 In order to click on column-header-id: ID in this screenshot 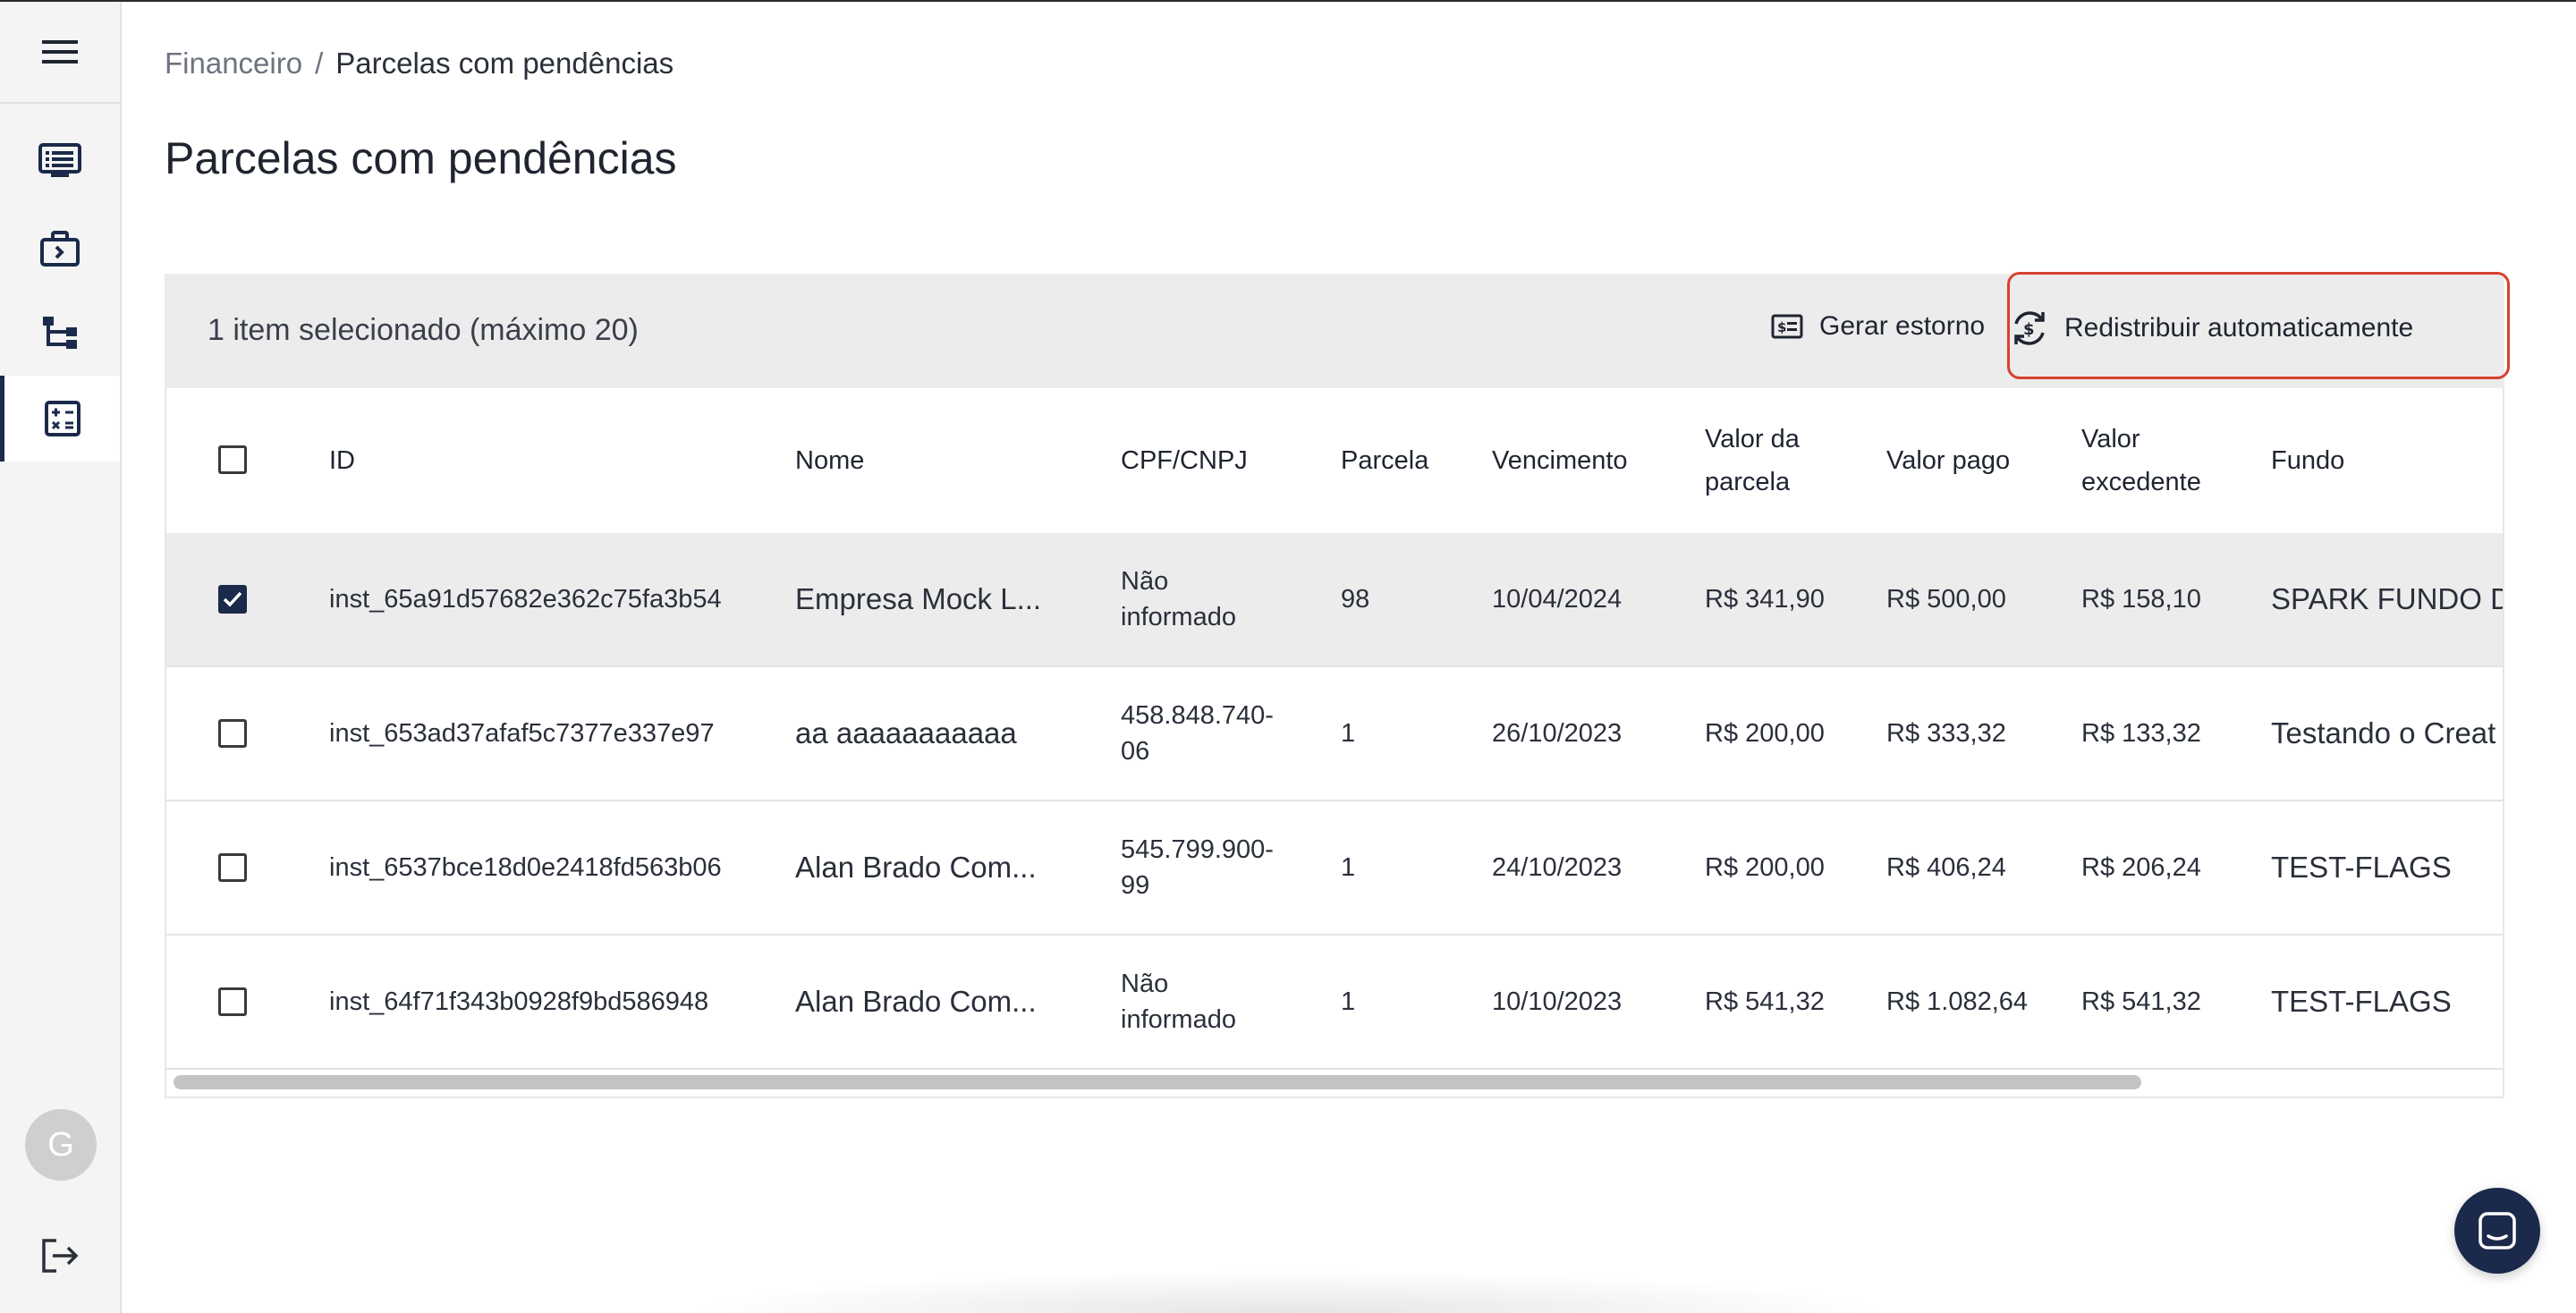, I will do `click(342, 460)`.